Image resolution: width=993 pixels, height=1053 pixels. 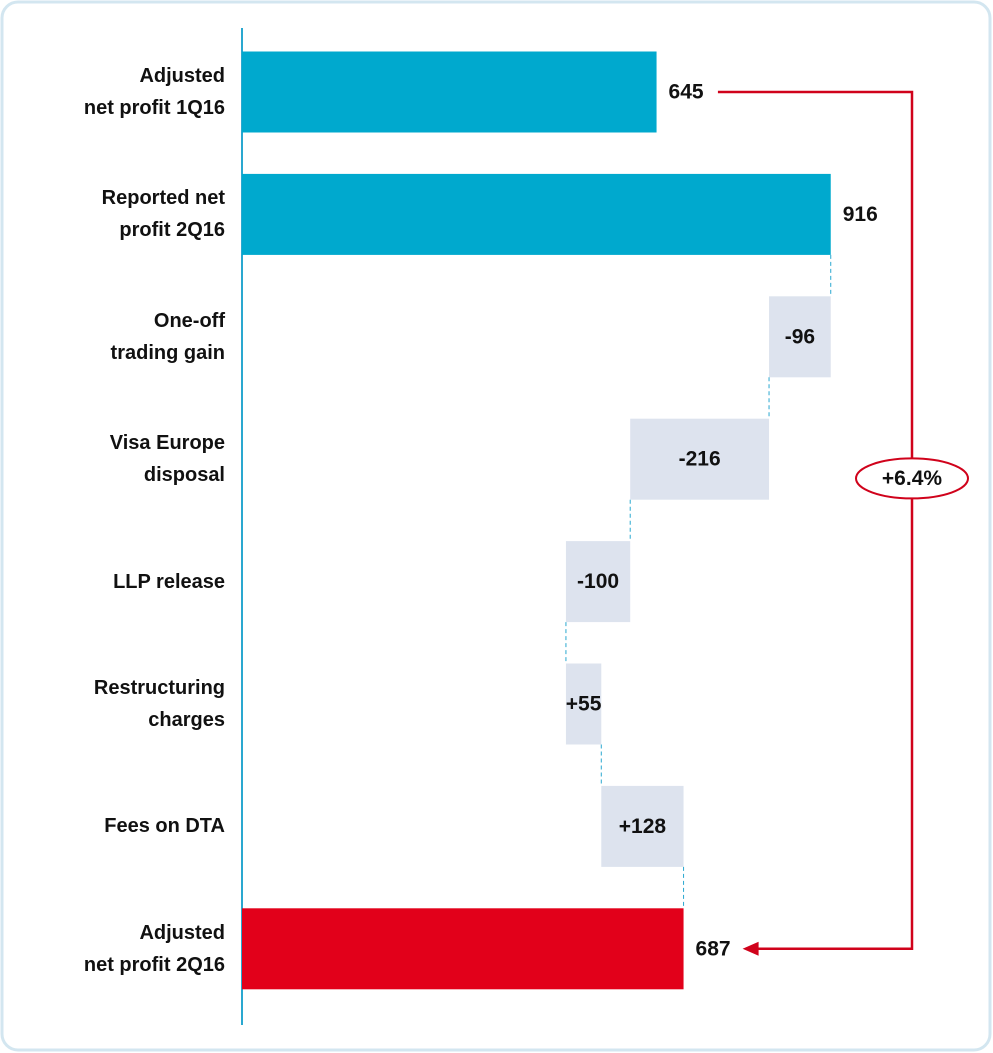 What do you see at coordinates (860, 214) in the screenshot?
I see `value-label: 916` at bounding box center [860, 214].